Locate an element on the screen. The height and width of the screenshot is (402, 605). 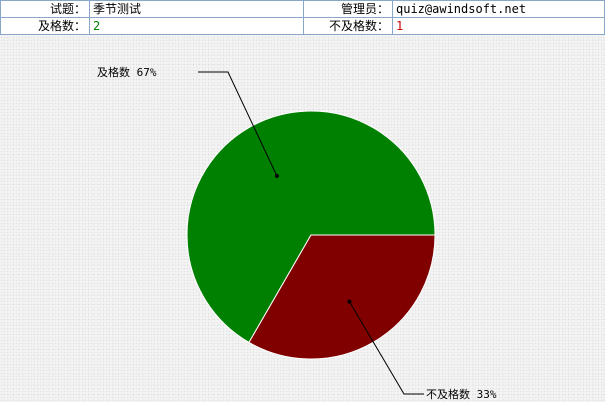
info-row-counts: 及格数： 2 不及格数： 1 is located at coordinates (302, 26).